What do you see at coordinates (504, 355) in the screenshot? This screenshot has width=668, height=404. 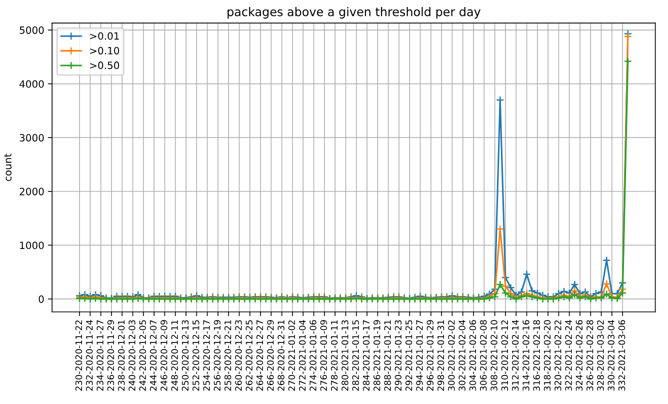 I see `x-tick-label: 310-2021-02-12` at bounding box center [504, 355].